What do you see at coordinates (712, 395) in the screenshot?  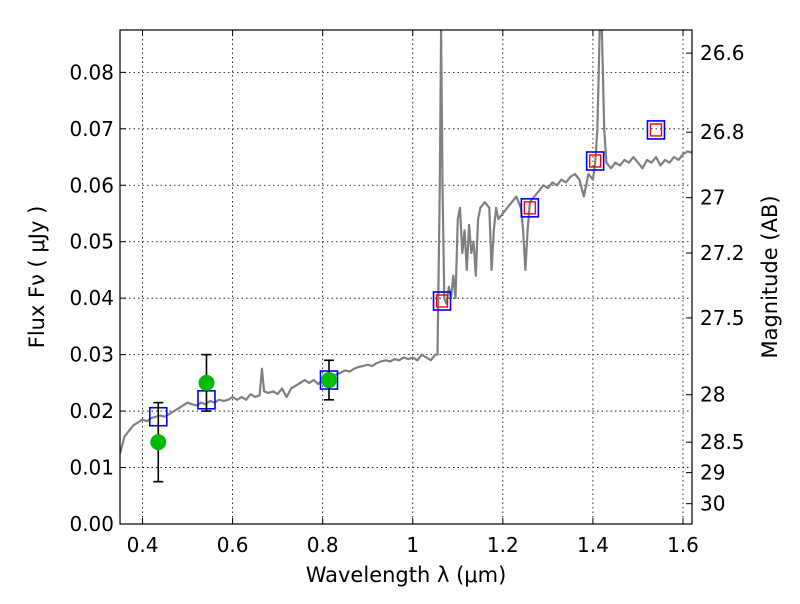 I see `y2-tick-label: 28` at bounding box center [712, 395].